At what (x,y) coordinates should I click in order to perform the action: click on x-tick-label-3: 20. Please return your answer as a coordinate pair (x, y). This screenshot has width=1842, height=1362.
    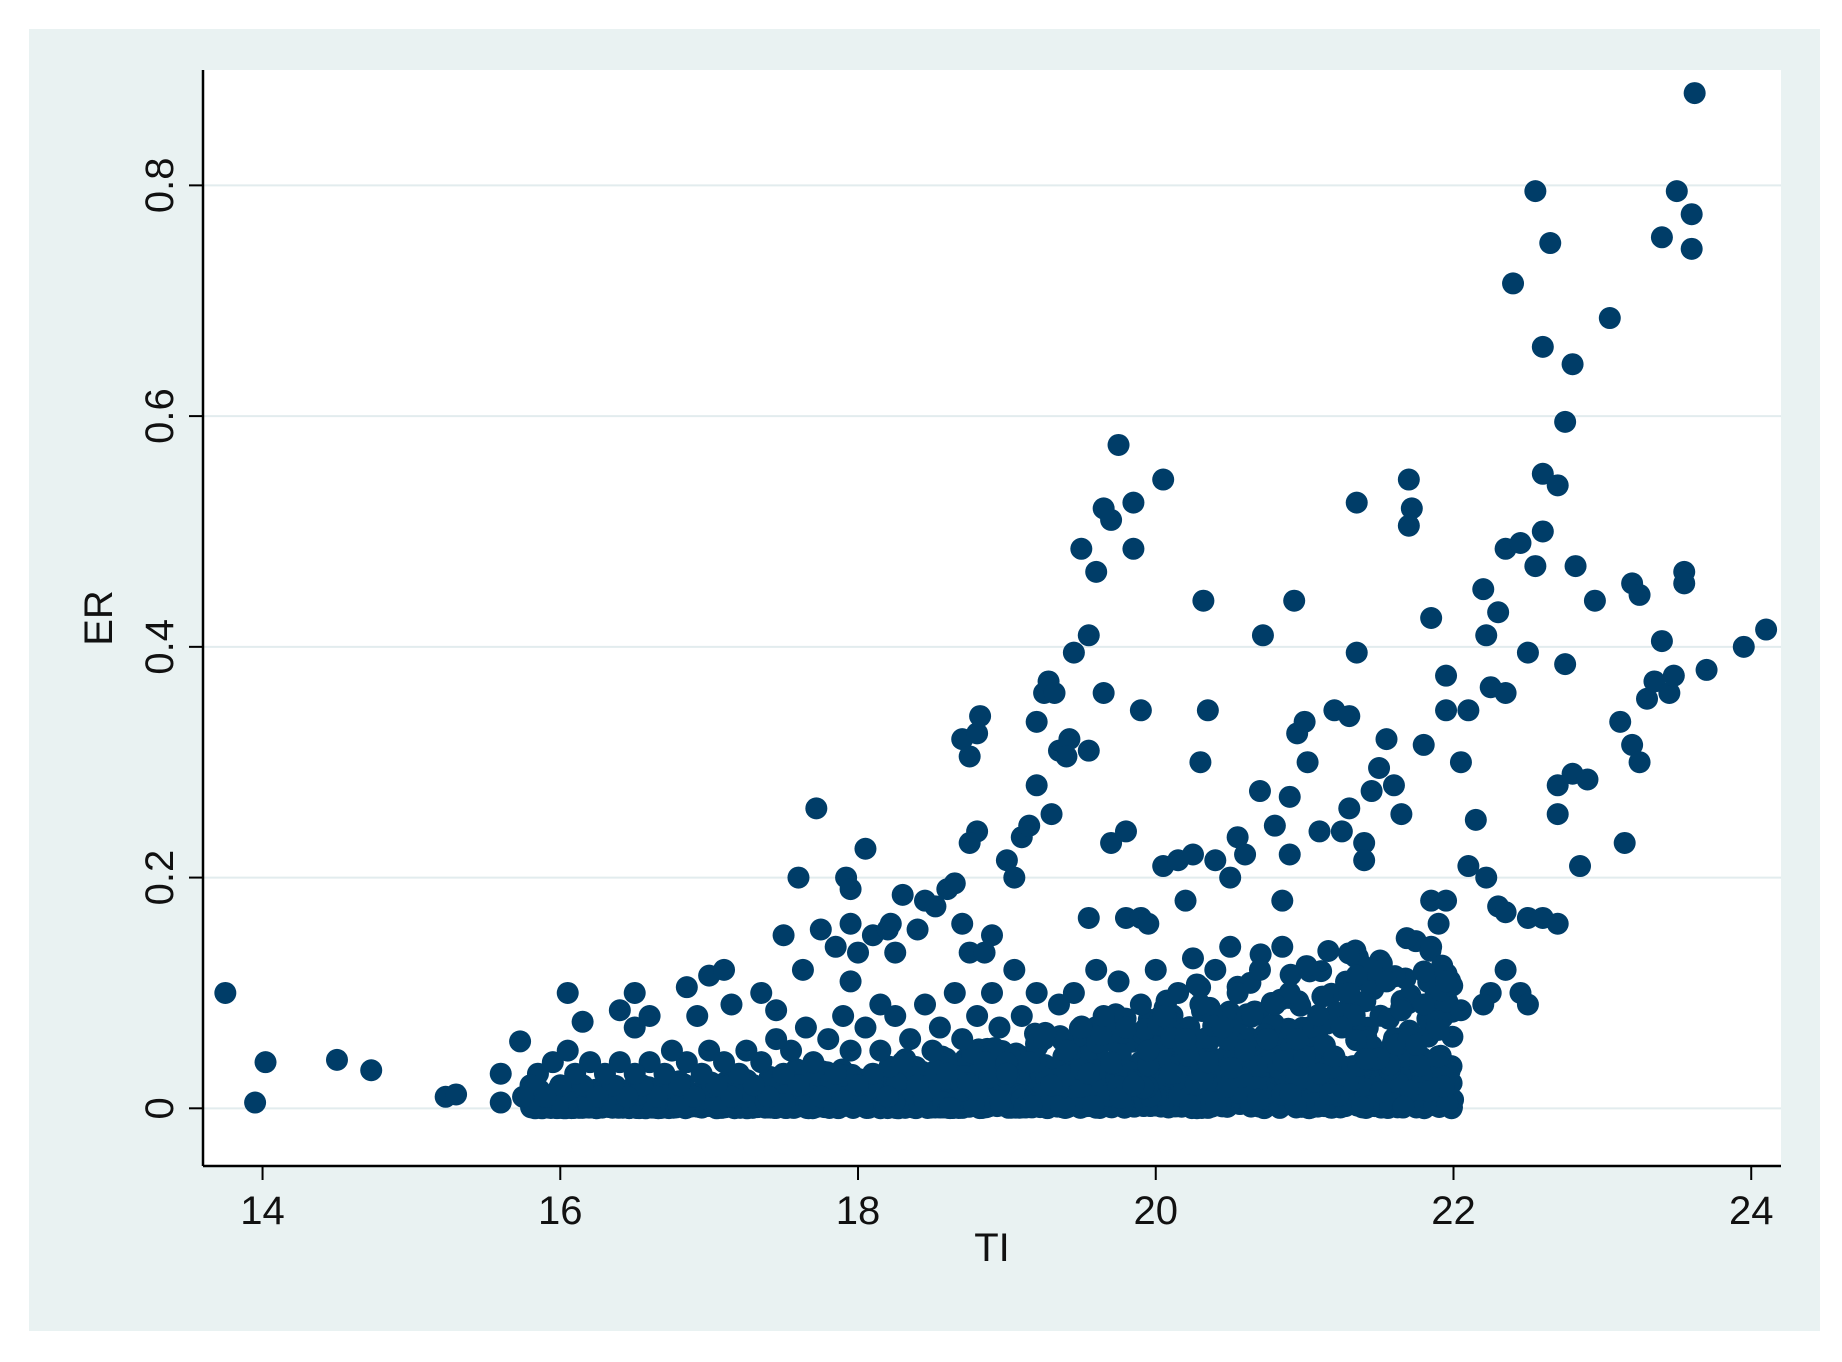
    Looking at the image, I should click on (1156, 1211).